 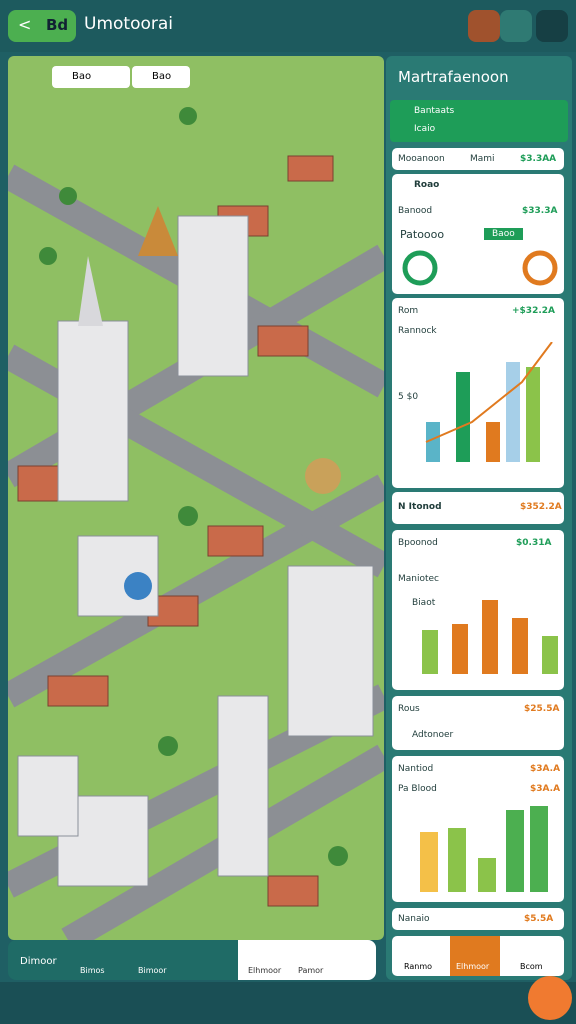 I want to click on back-button: < Bd, so click(x=42, y=26).